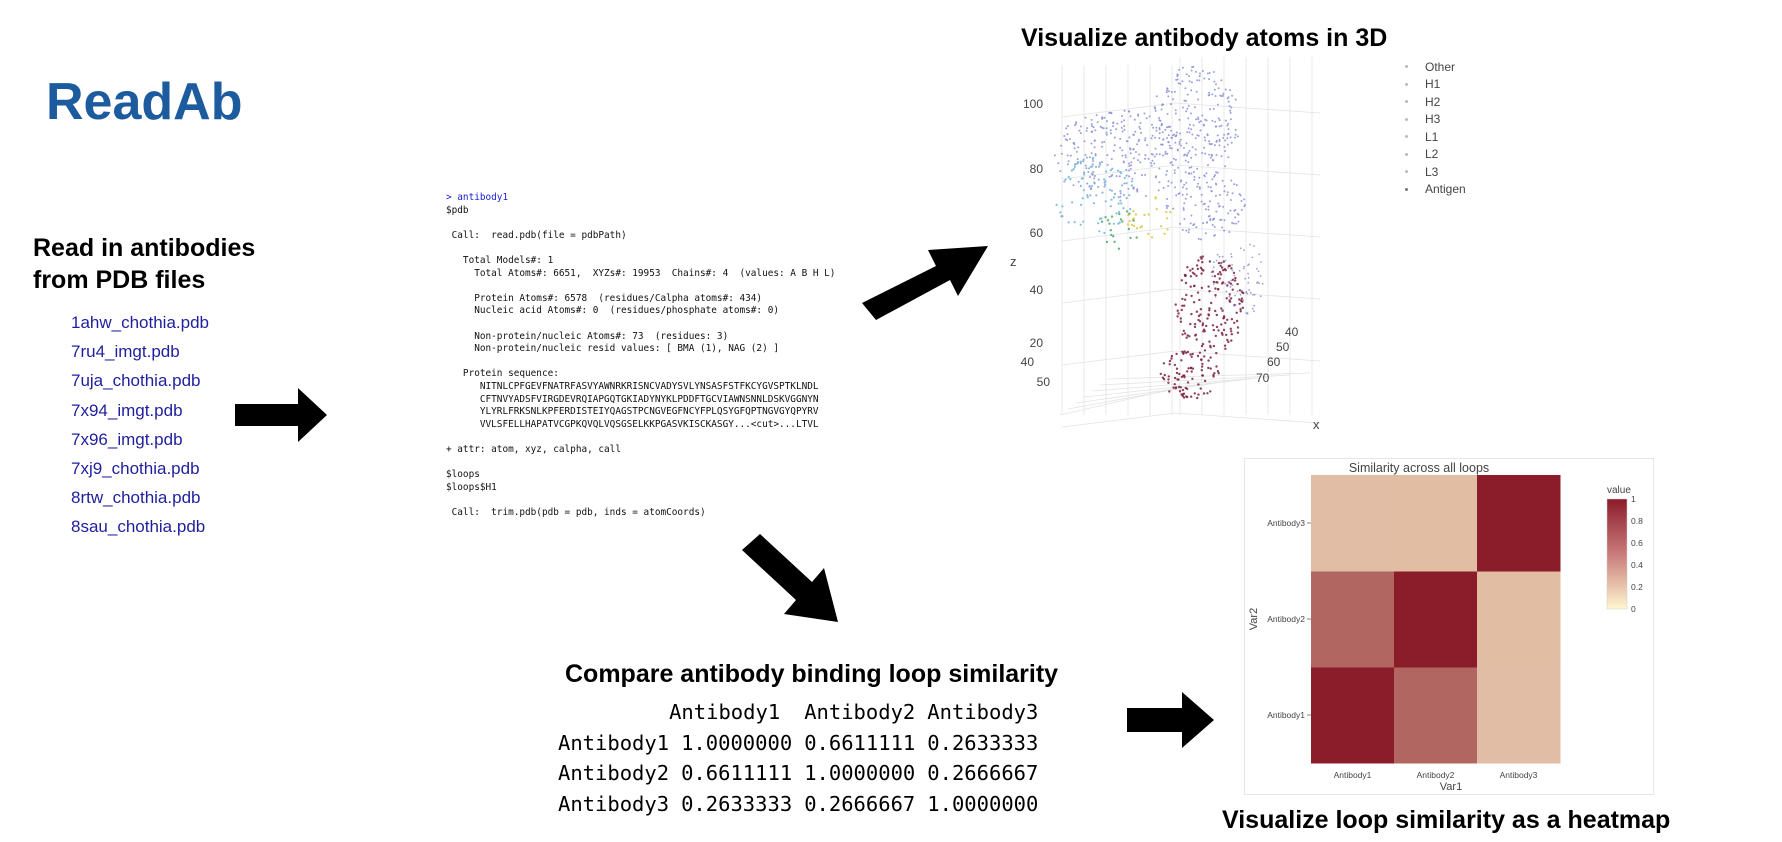  What do you see at coordinates (1435, 137) in the screenshot?
I see `legend-item: L1` at bounding box center [1435, 137].